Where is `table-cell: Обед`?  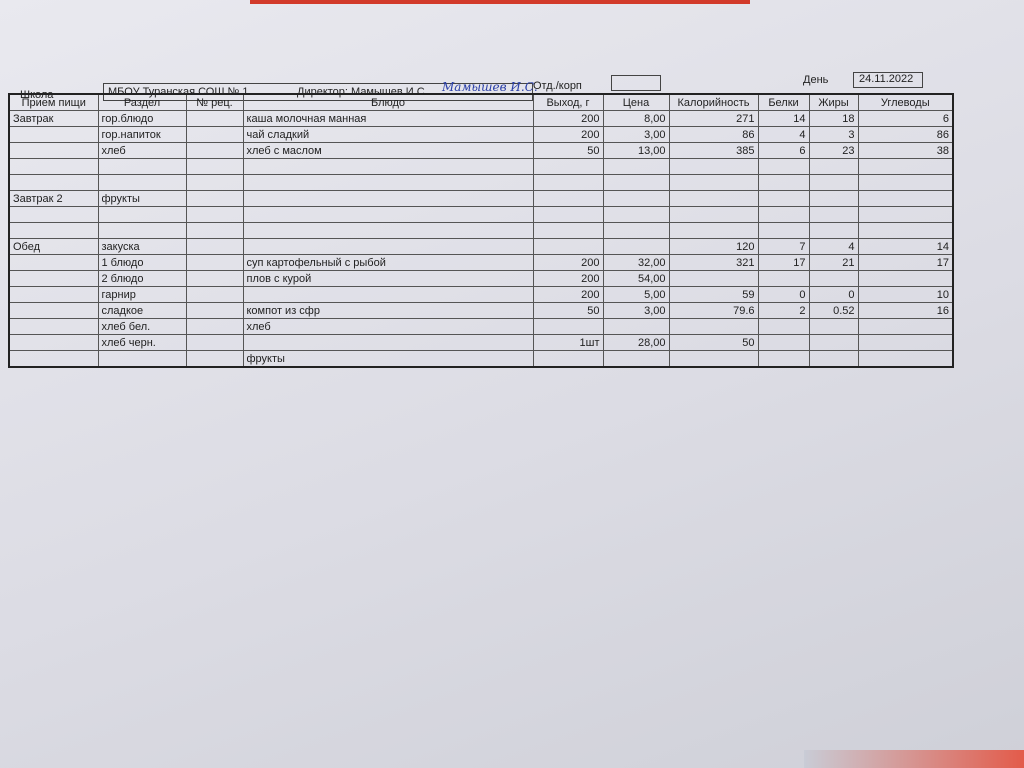
table-cell: Обед is located at coordinates (53, 246).